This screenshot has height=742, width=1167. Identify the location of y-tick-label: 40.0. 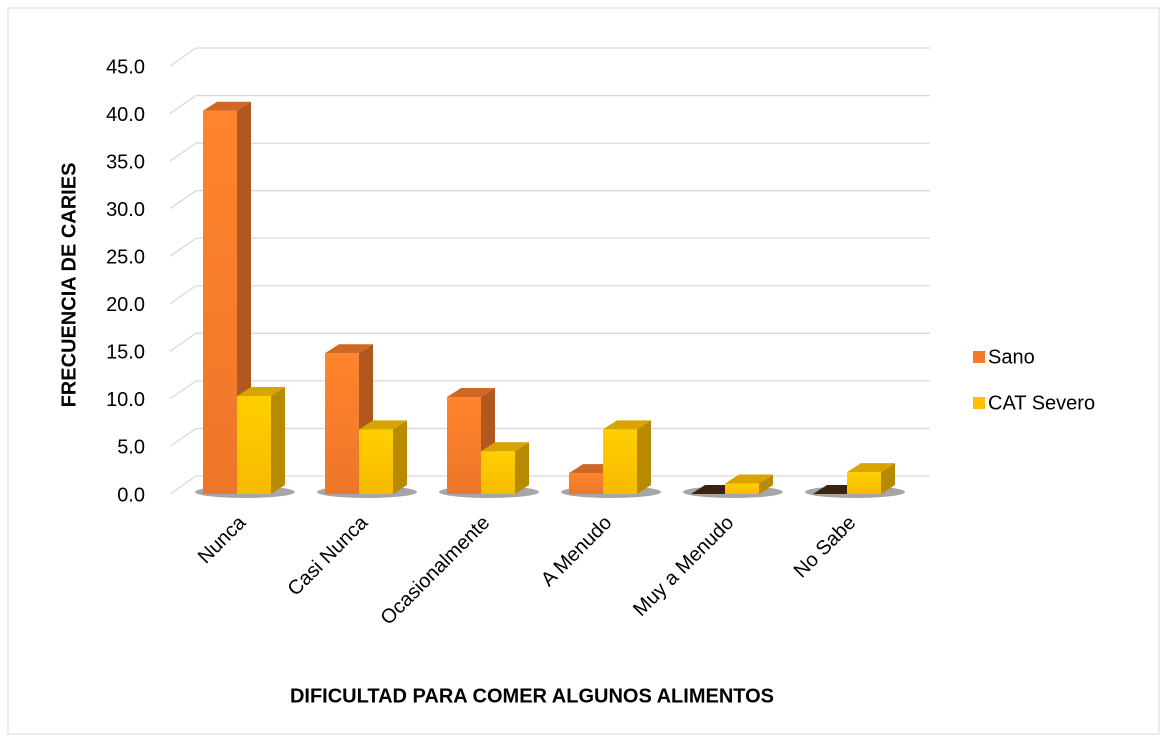
(125, 115).